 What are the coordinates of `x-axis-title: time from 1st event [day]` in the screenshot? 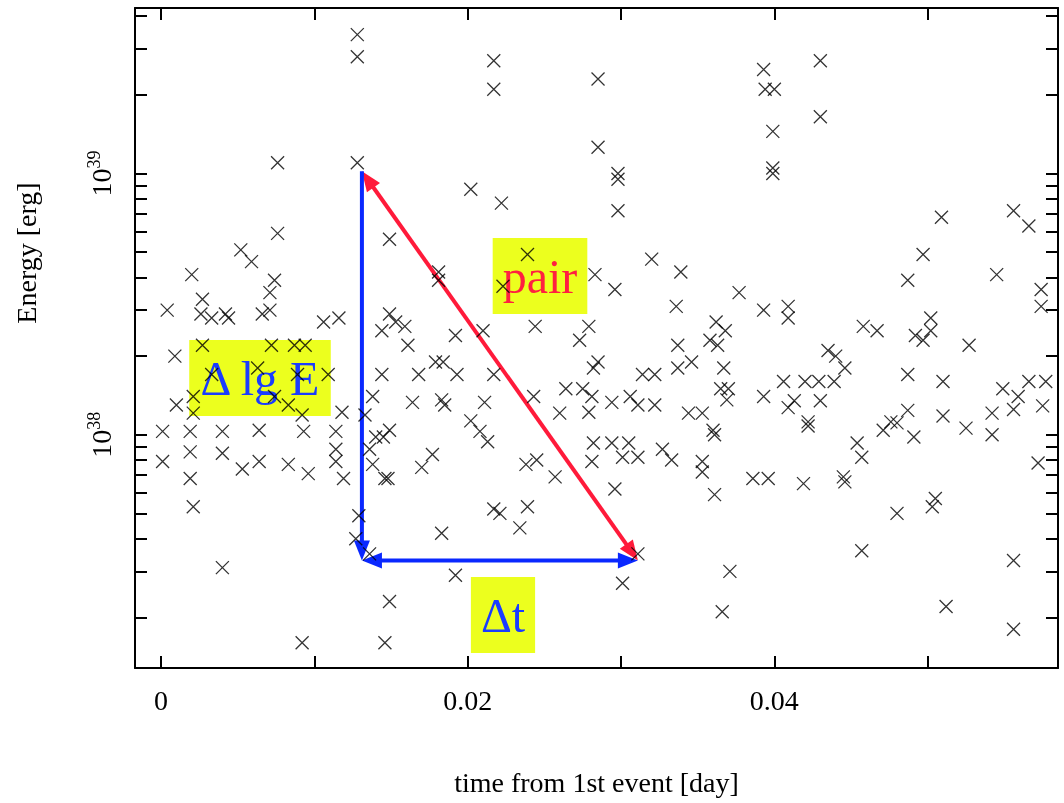 It's located at (596, 782).